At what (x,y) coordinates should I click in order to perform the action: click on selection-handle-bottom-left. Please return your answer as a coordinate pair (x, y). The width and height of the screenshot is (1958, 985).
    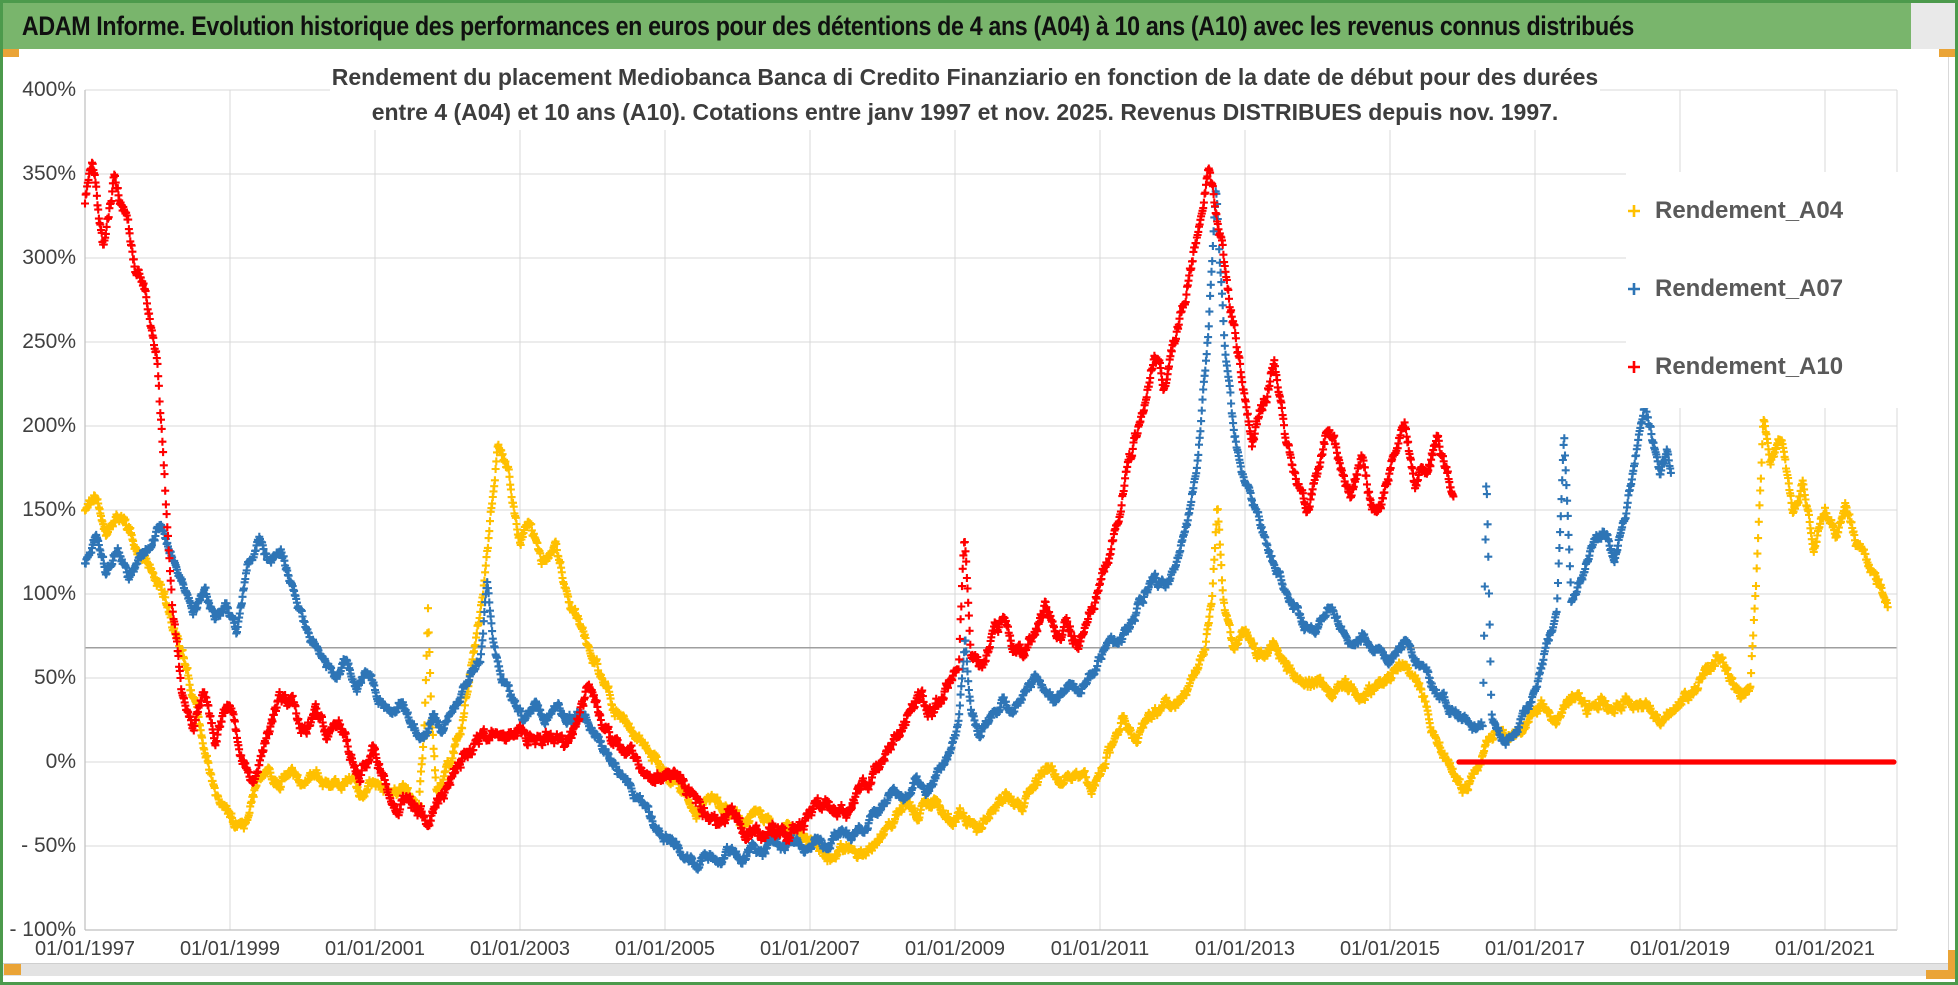
    Looking at the image, I should click on (12, 969).